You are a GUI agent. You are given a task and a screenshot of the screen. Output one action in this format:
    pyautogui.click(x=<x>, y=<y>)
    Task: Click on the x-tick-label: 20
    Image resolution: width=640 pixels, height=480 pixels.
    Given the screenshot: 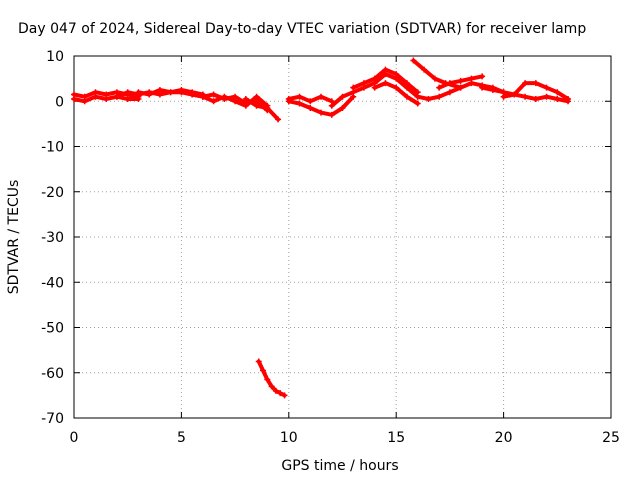 What is the action you would take?
    pyautogui.click(x=504, y=438)
    